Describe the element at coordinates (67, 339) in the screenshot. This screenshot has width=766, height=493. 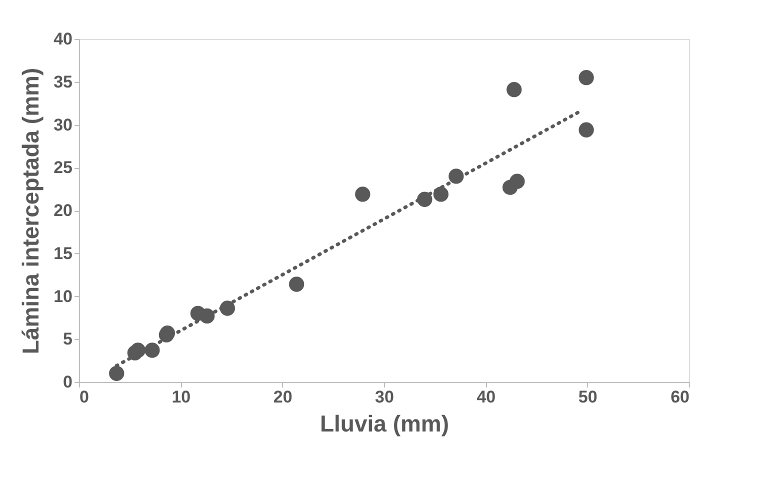
I see `y-tick-label: 5` at that location.